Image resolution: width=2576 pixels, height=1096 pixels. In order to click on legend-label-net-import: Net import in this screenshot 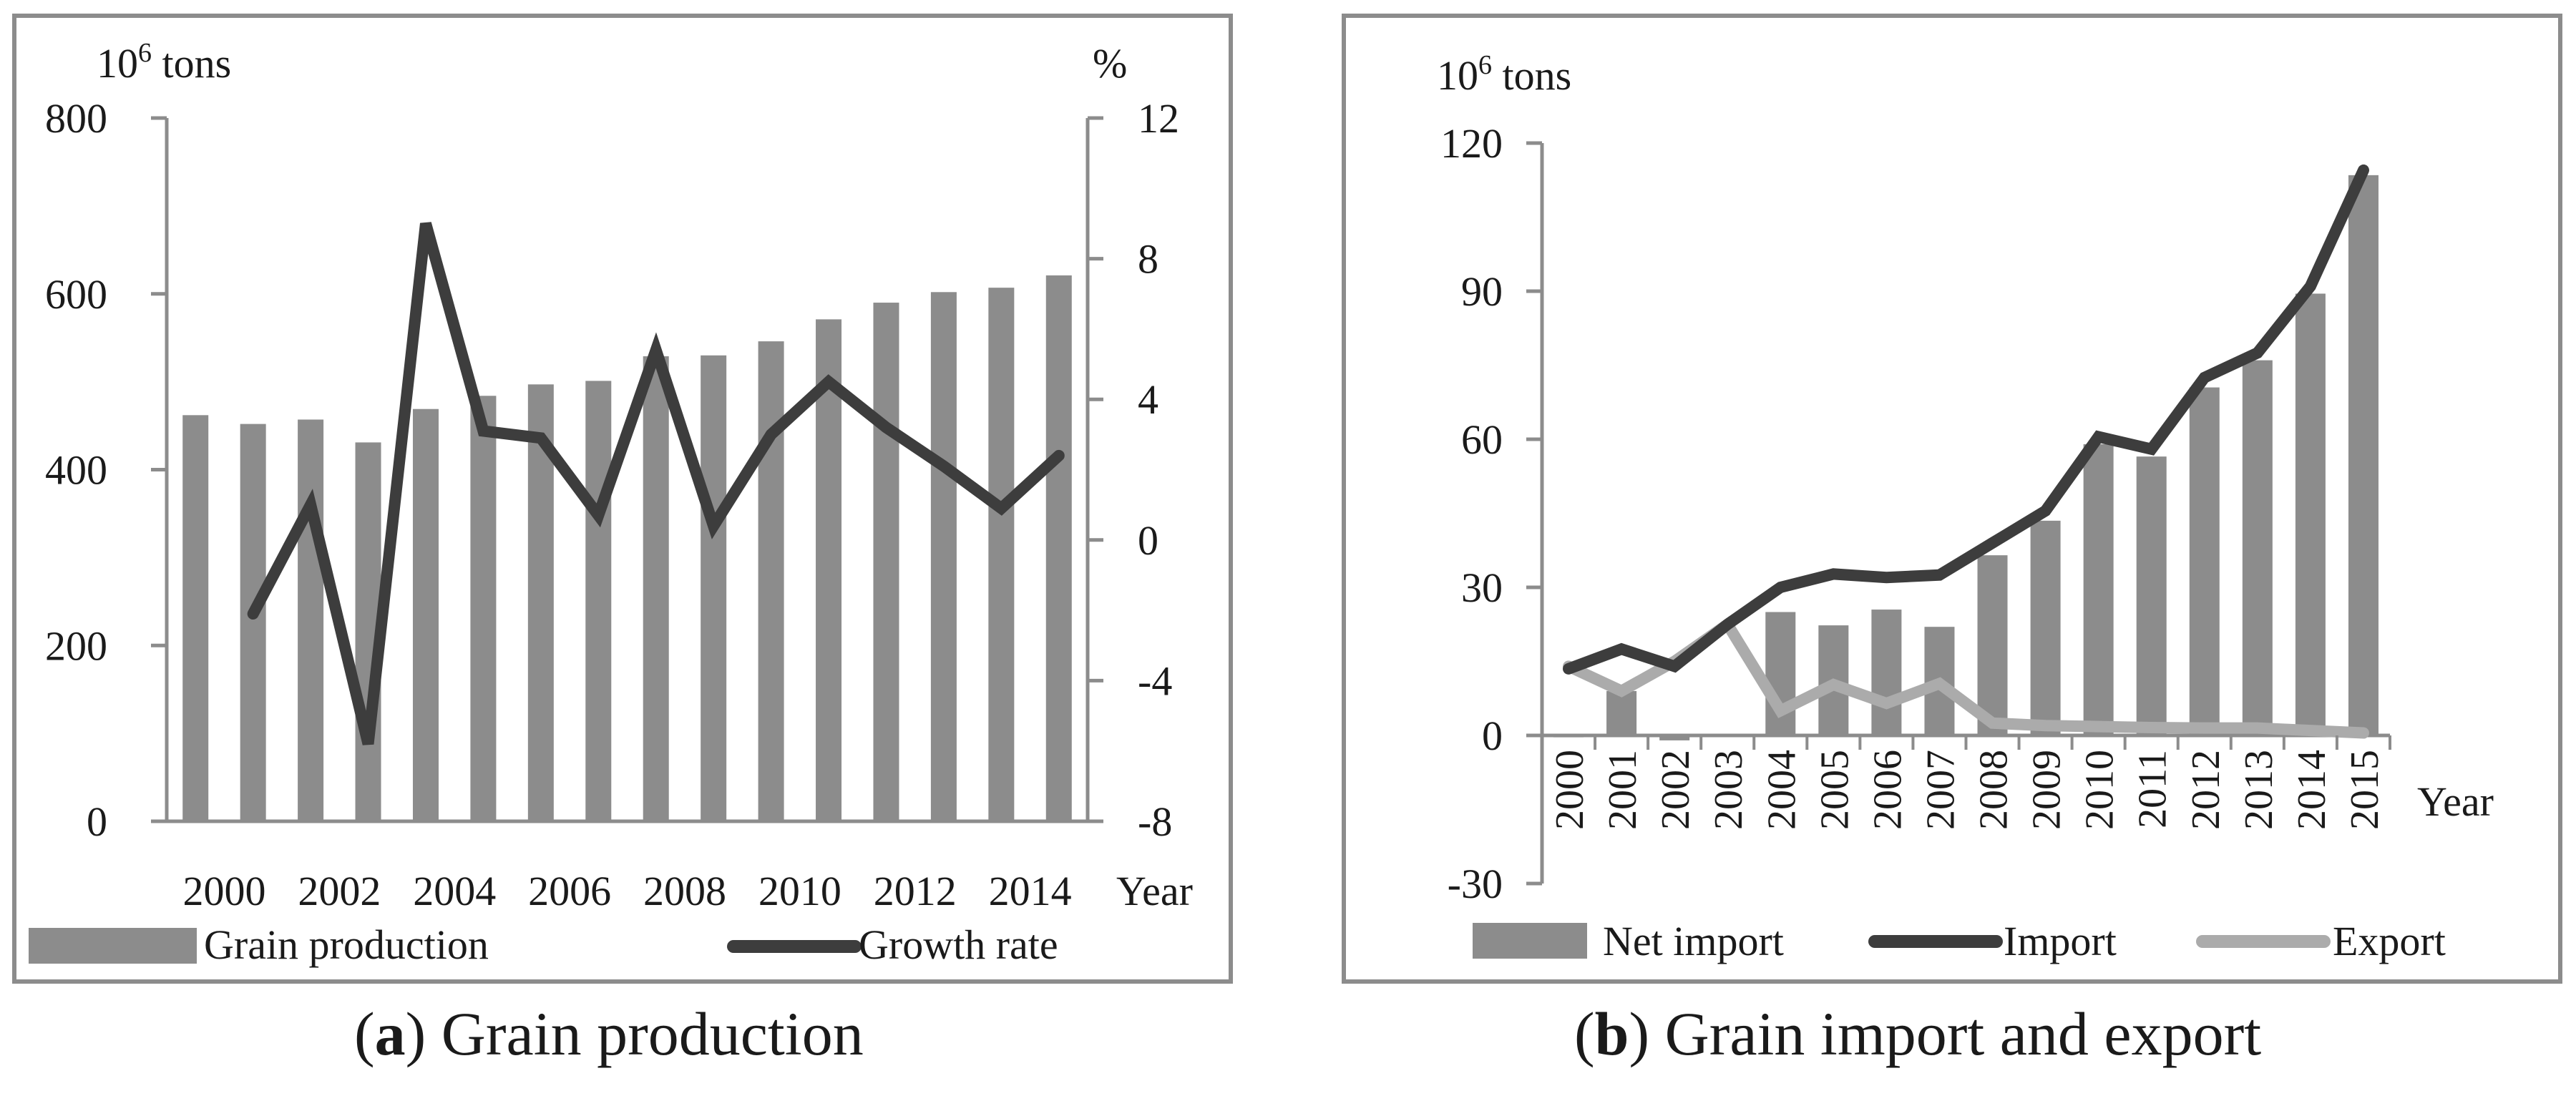, I will do `click(1693, 941)`.